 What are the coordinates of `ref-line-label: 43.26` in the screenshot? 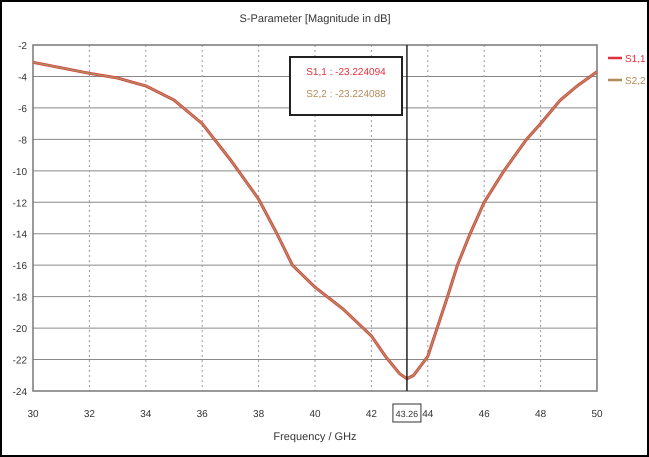 It's located at (407, 414).